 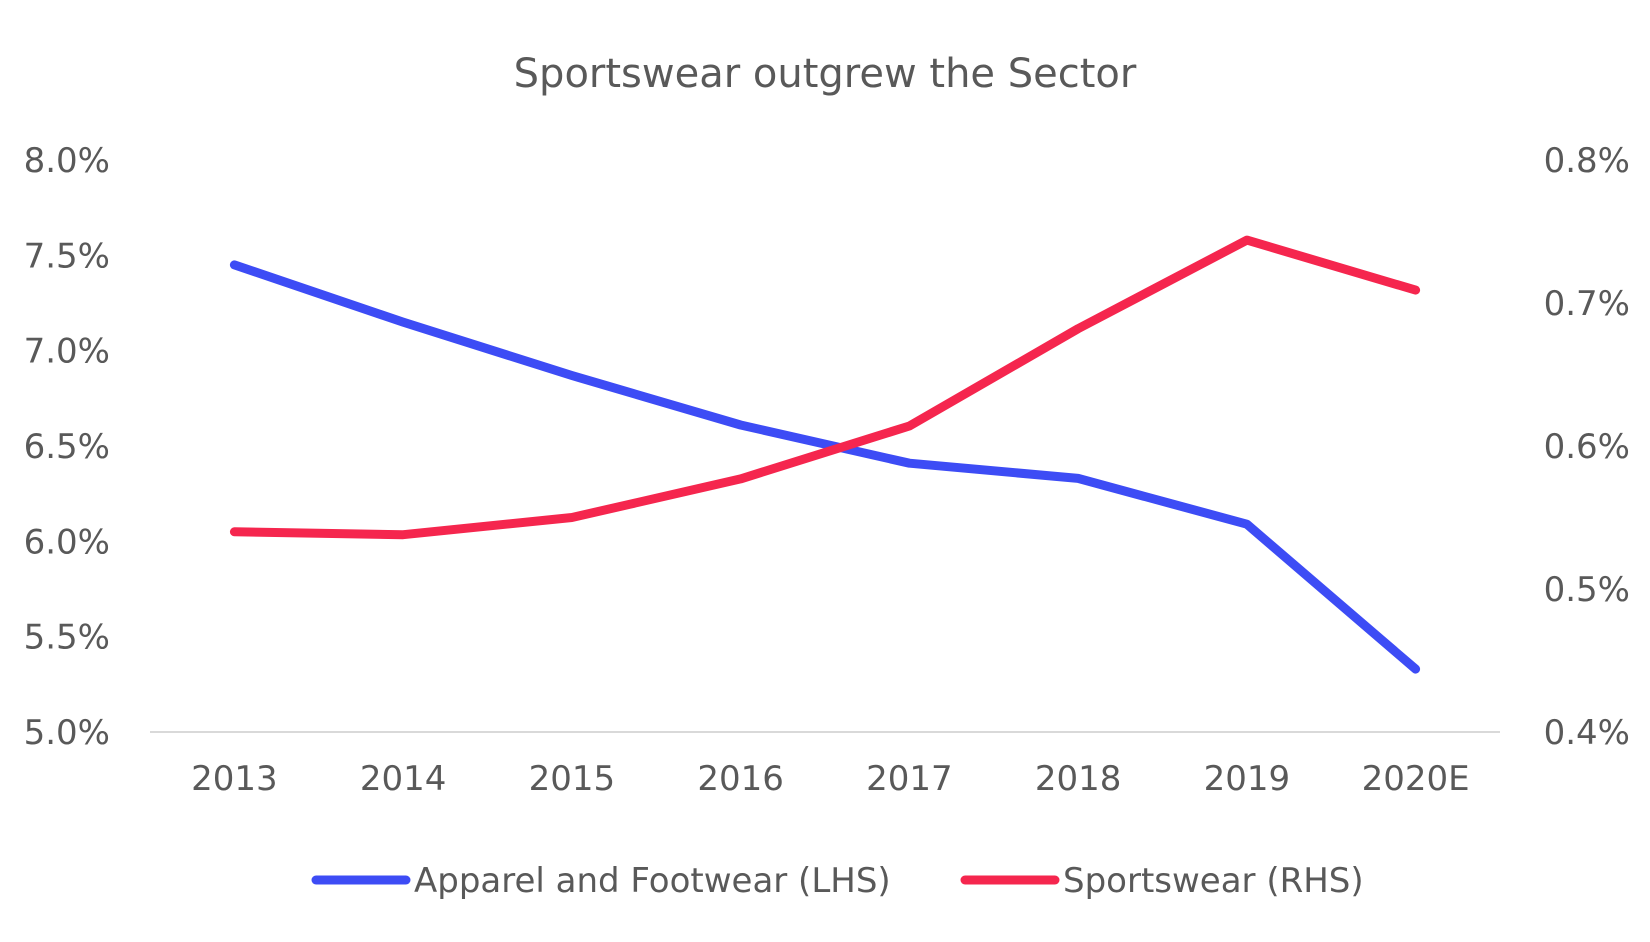 What do you see at coordinates (1587, 161) in the screenshot?
I see `right-y-tick-label: 0.8%` at bounding box center [1587, 161].